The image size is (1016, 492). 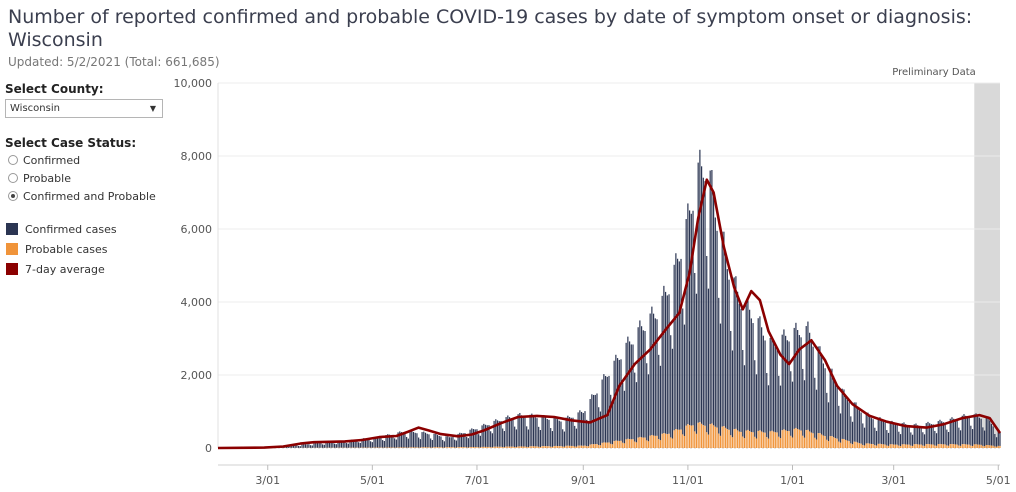 What do you see at coordinates (987, 265) in the screenshot?
I see `preliminary-band` at bounding box center [987, 265].